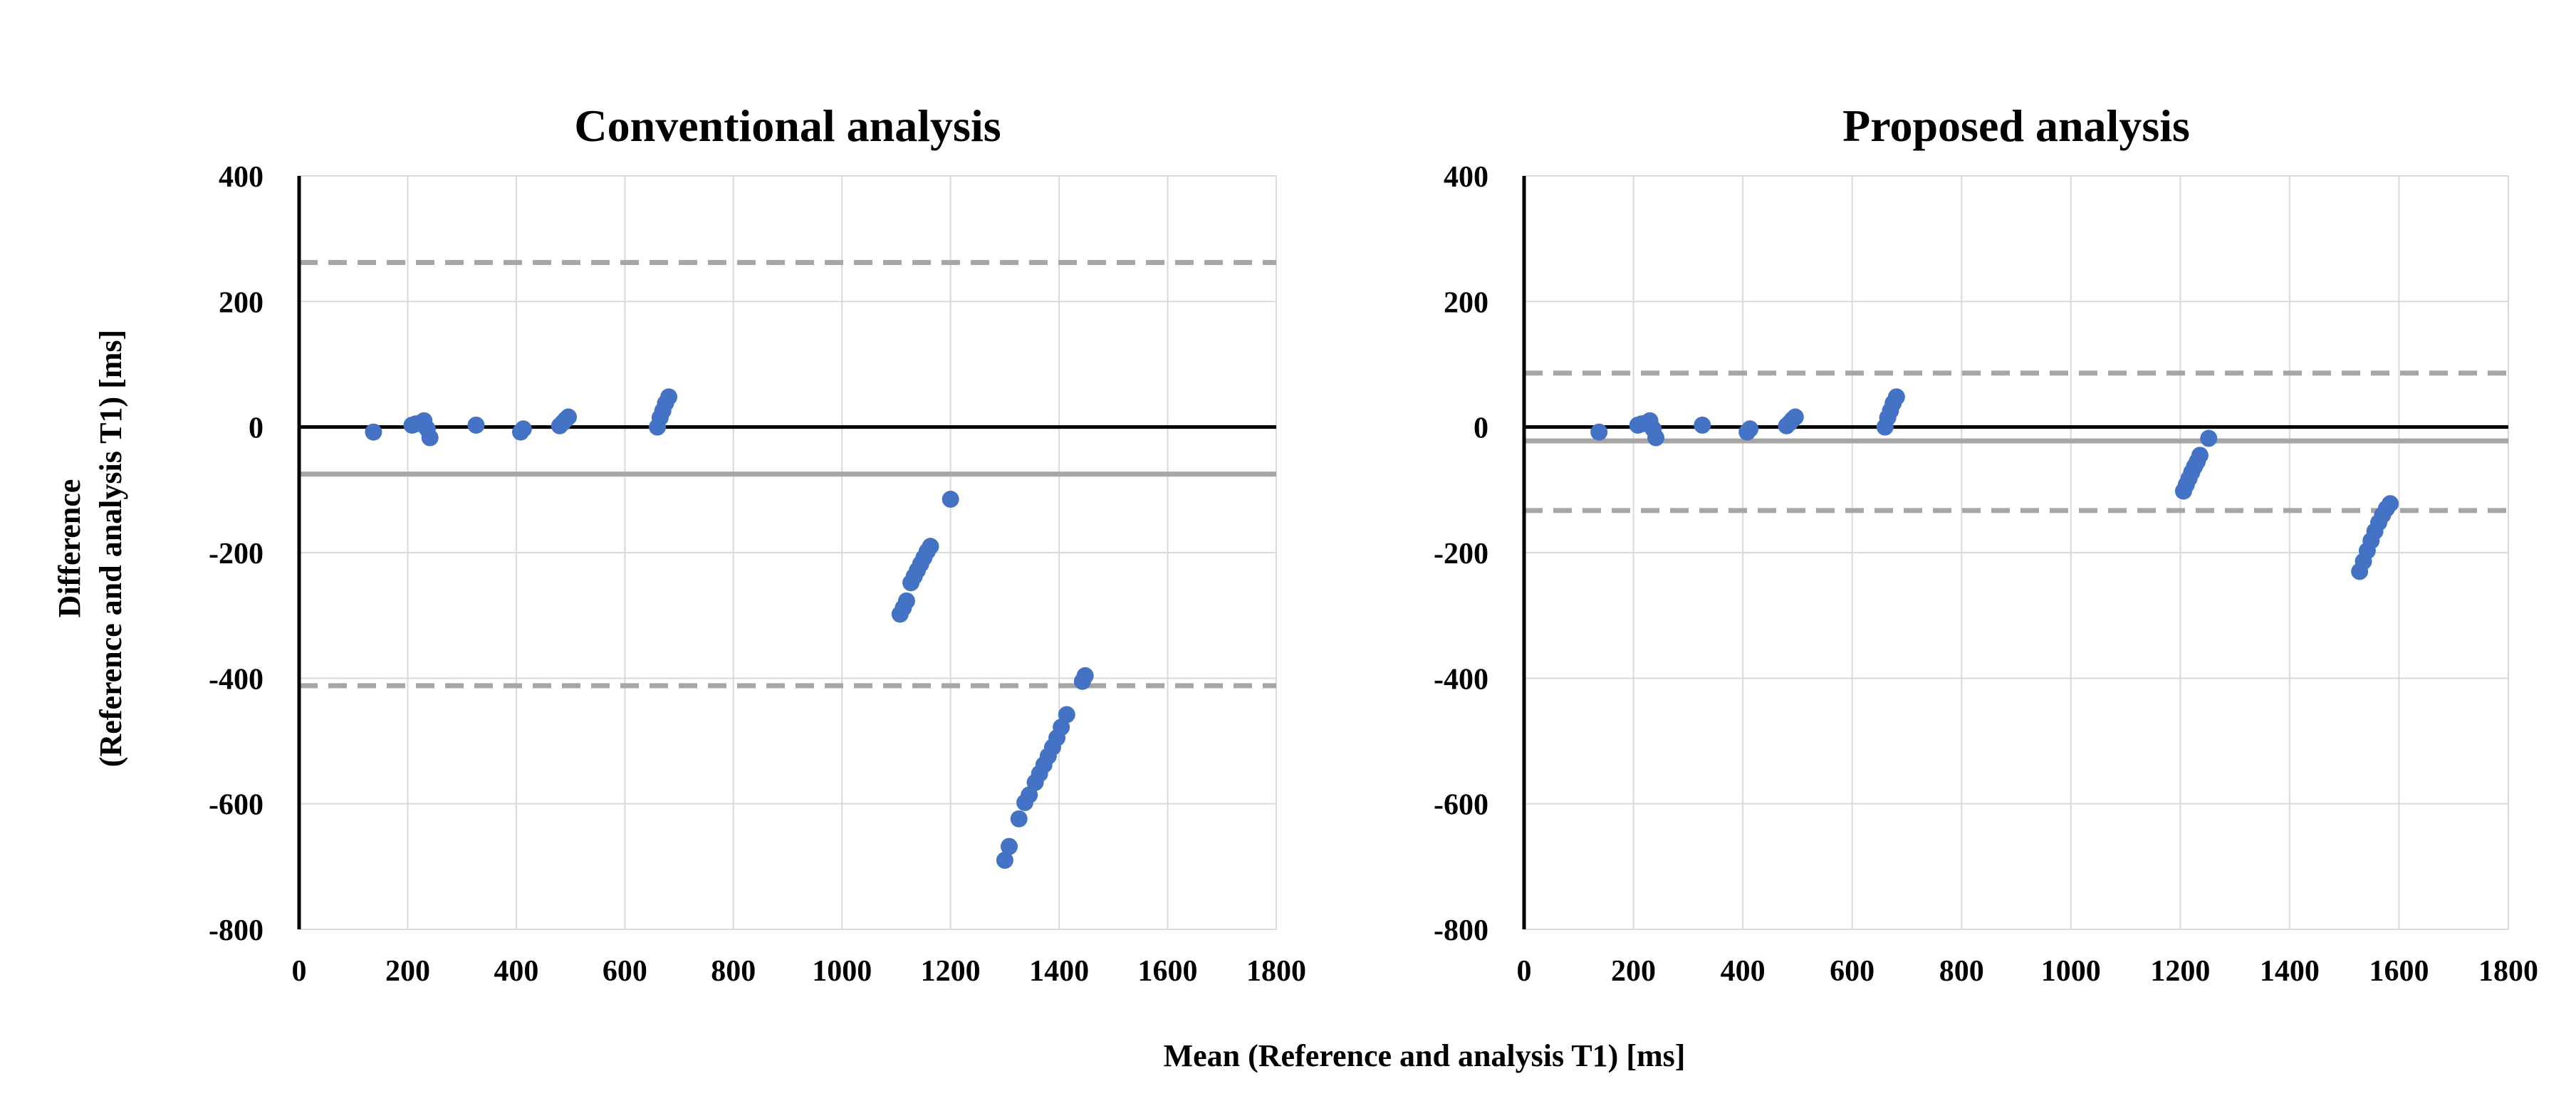 This screenshot has height=1096, width=2576. What do you see at coordinates (69, 548) in the screenshot?
I see `y-axis-label-line1: Difference` at bounding box center [69, 548].